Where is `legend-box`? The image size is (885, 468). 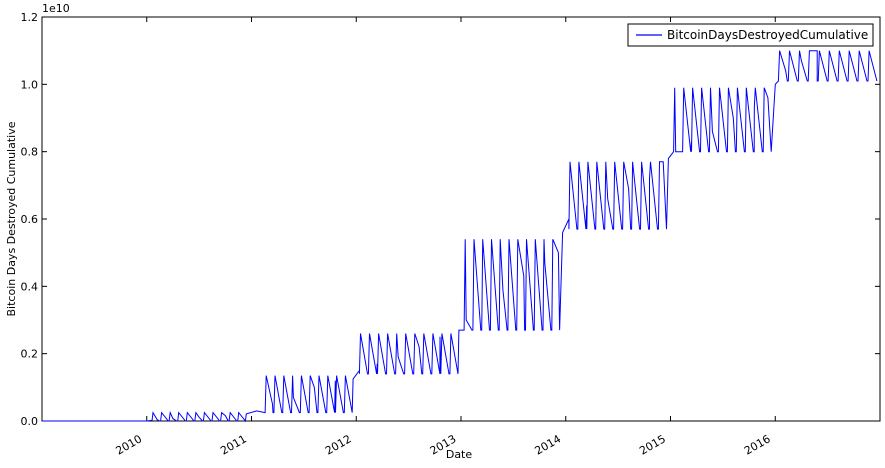 legend-box is located at coordinates (750, 35).